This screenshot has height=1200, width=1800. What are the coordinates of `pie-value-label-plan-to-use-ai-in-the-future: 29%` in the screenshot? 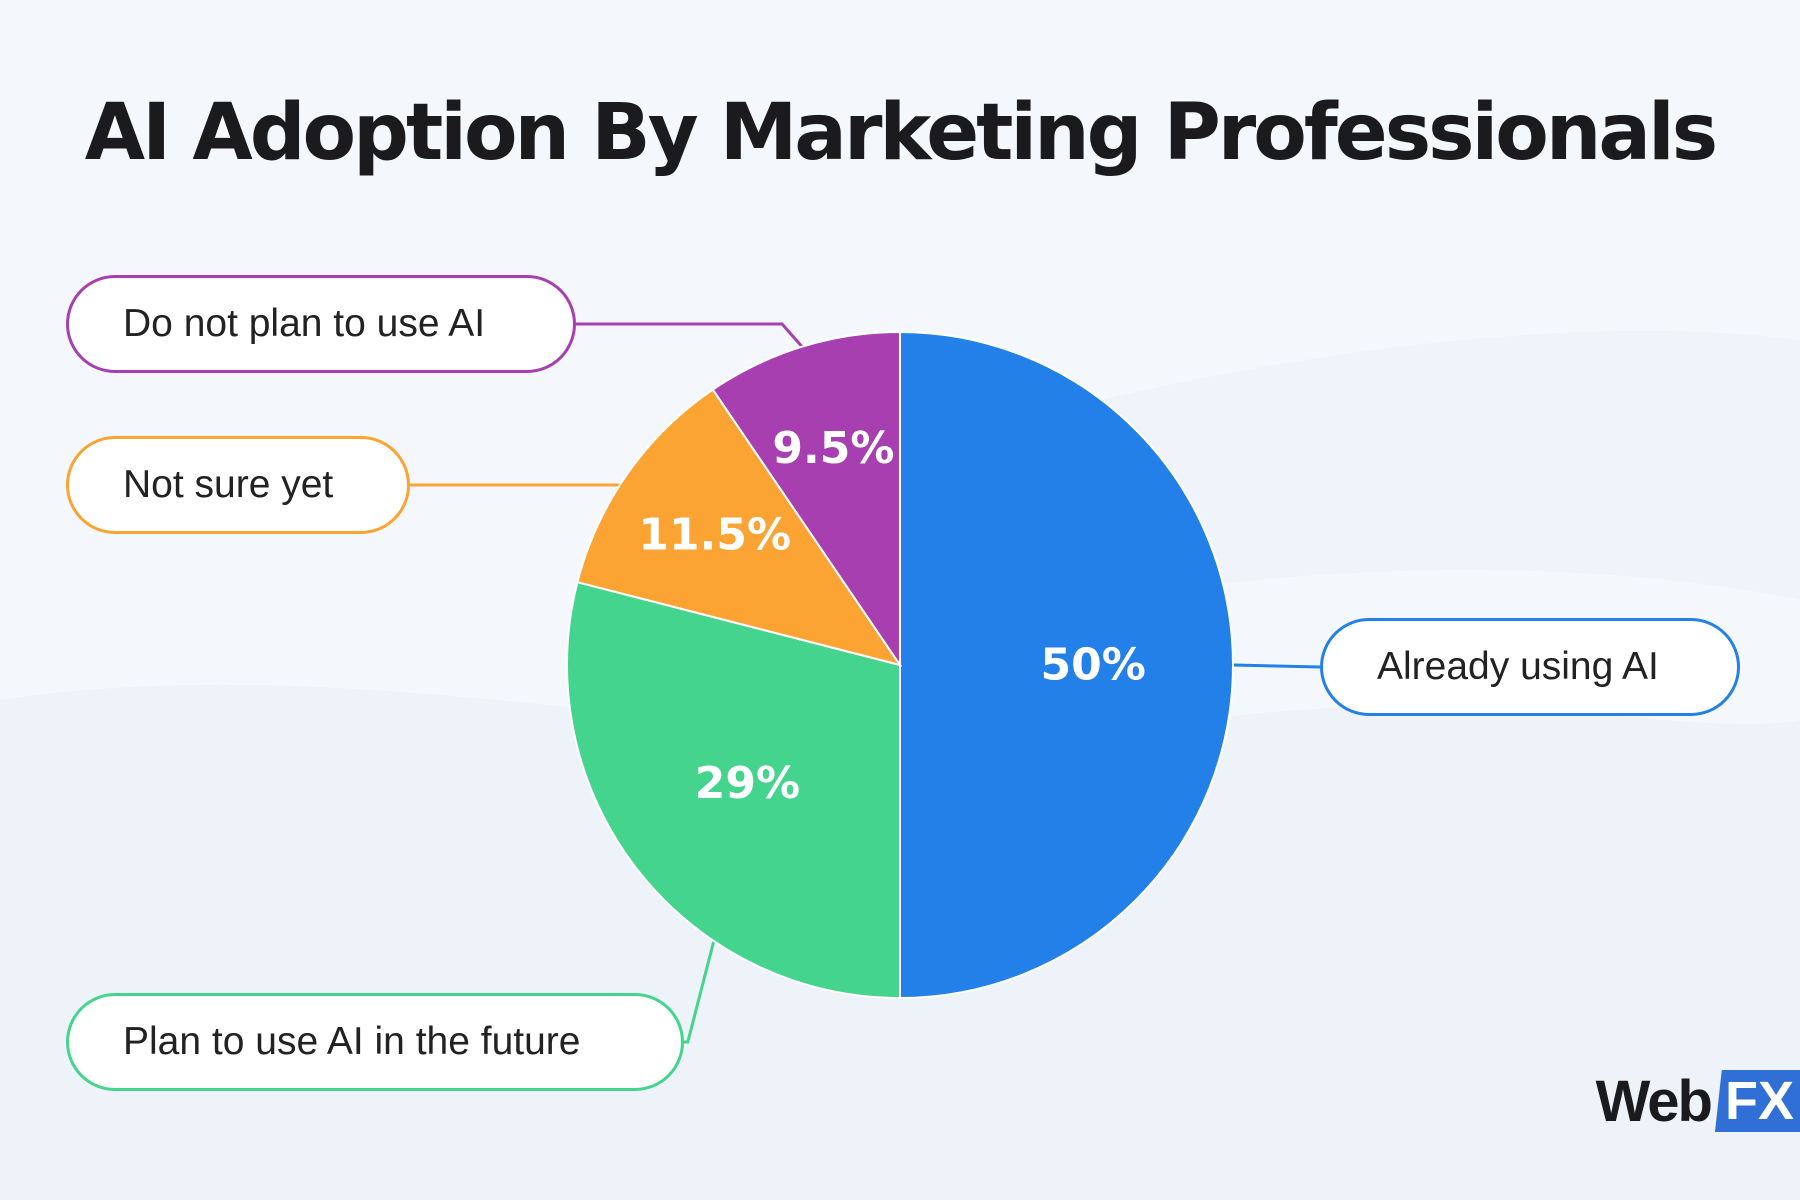 It's located at (747, 783).